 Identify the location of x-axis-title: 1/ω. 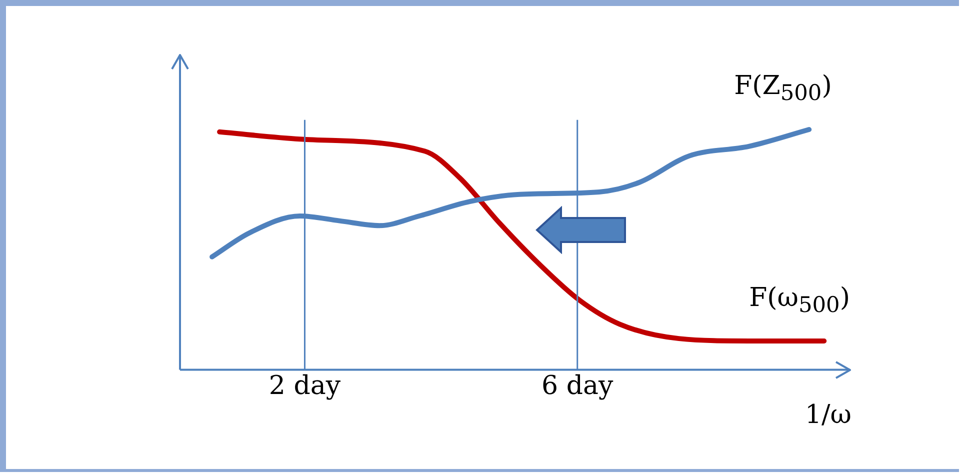
(828, 415).